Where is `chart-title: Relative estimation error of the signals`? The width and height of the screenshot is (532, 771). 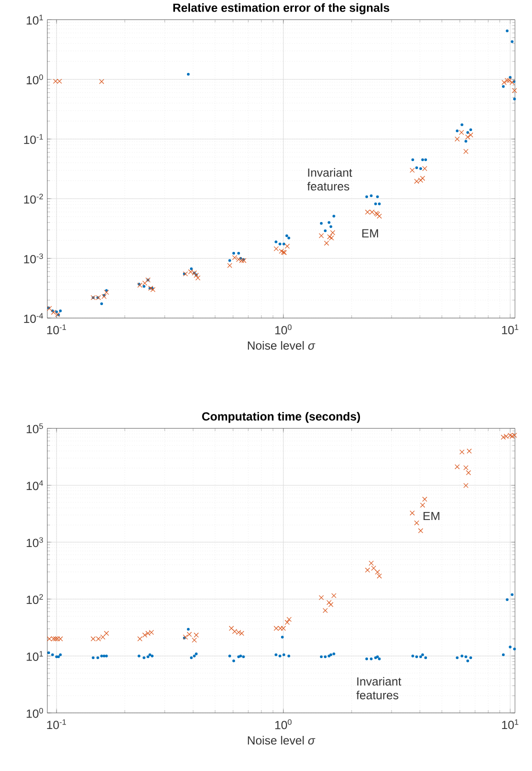 chart-title: Relative estimation error of the signals is located at coordinates (281, 8).